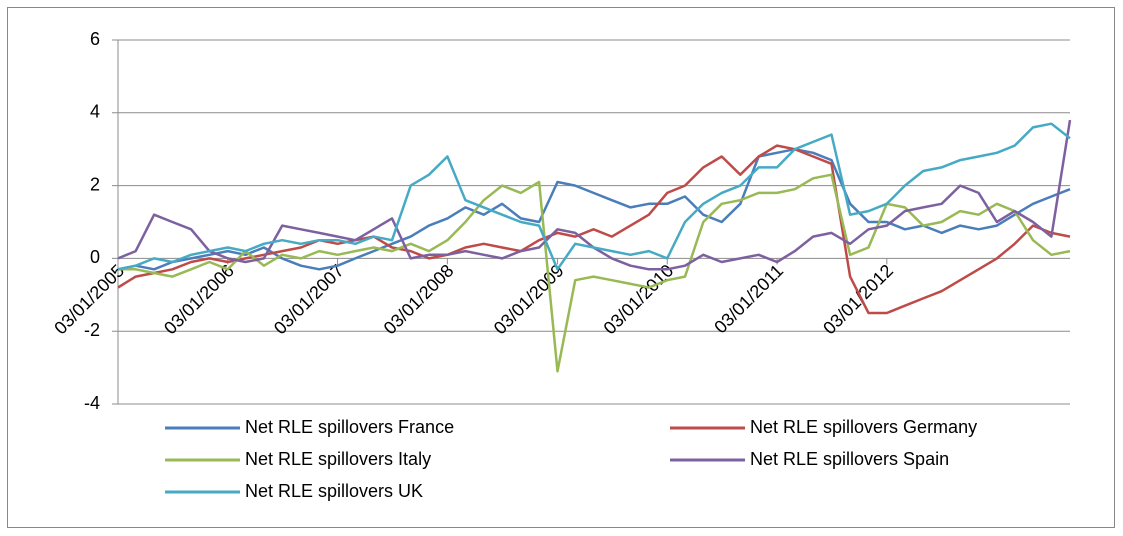 The width and height of the screenshot is (1123, 536). Describe the element at coordinates (95, 257) in the screenshot. I see `y-tick-label: 0` at that location.